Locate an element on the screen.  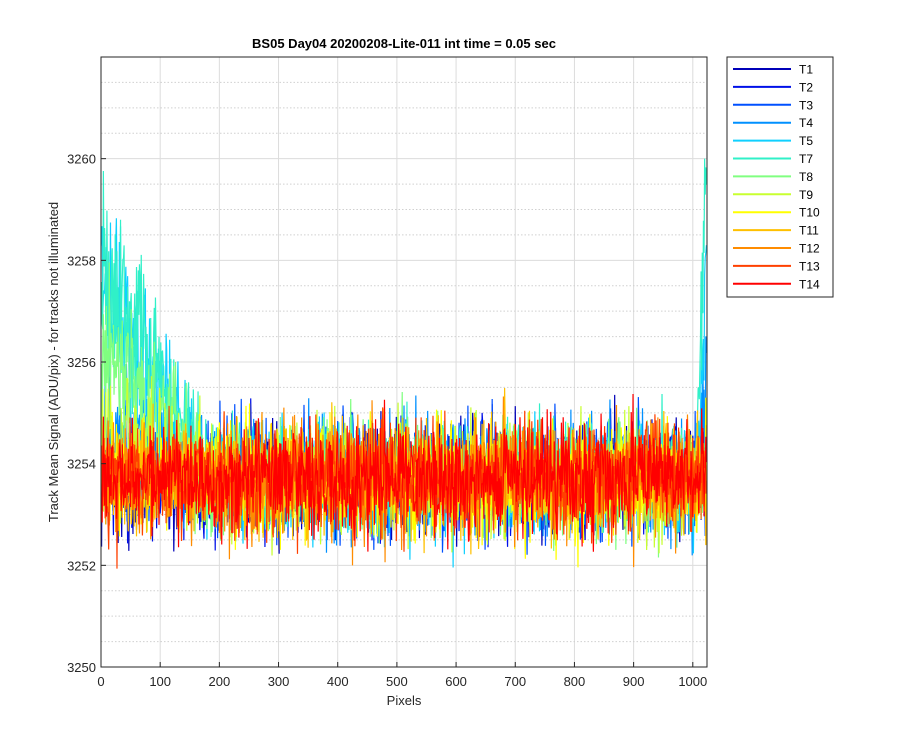
legend-label-T1: T1 is located at coordinates (806, 70).